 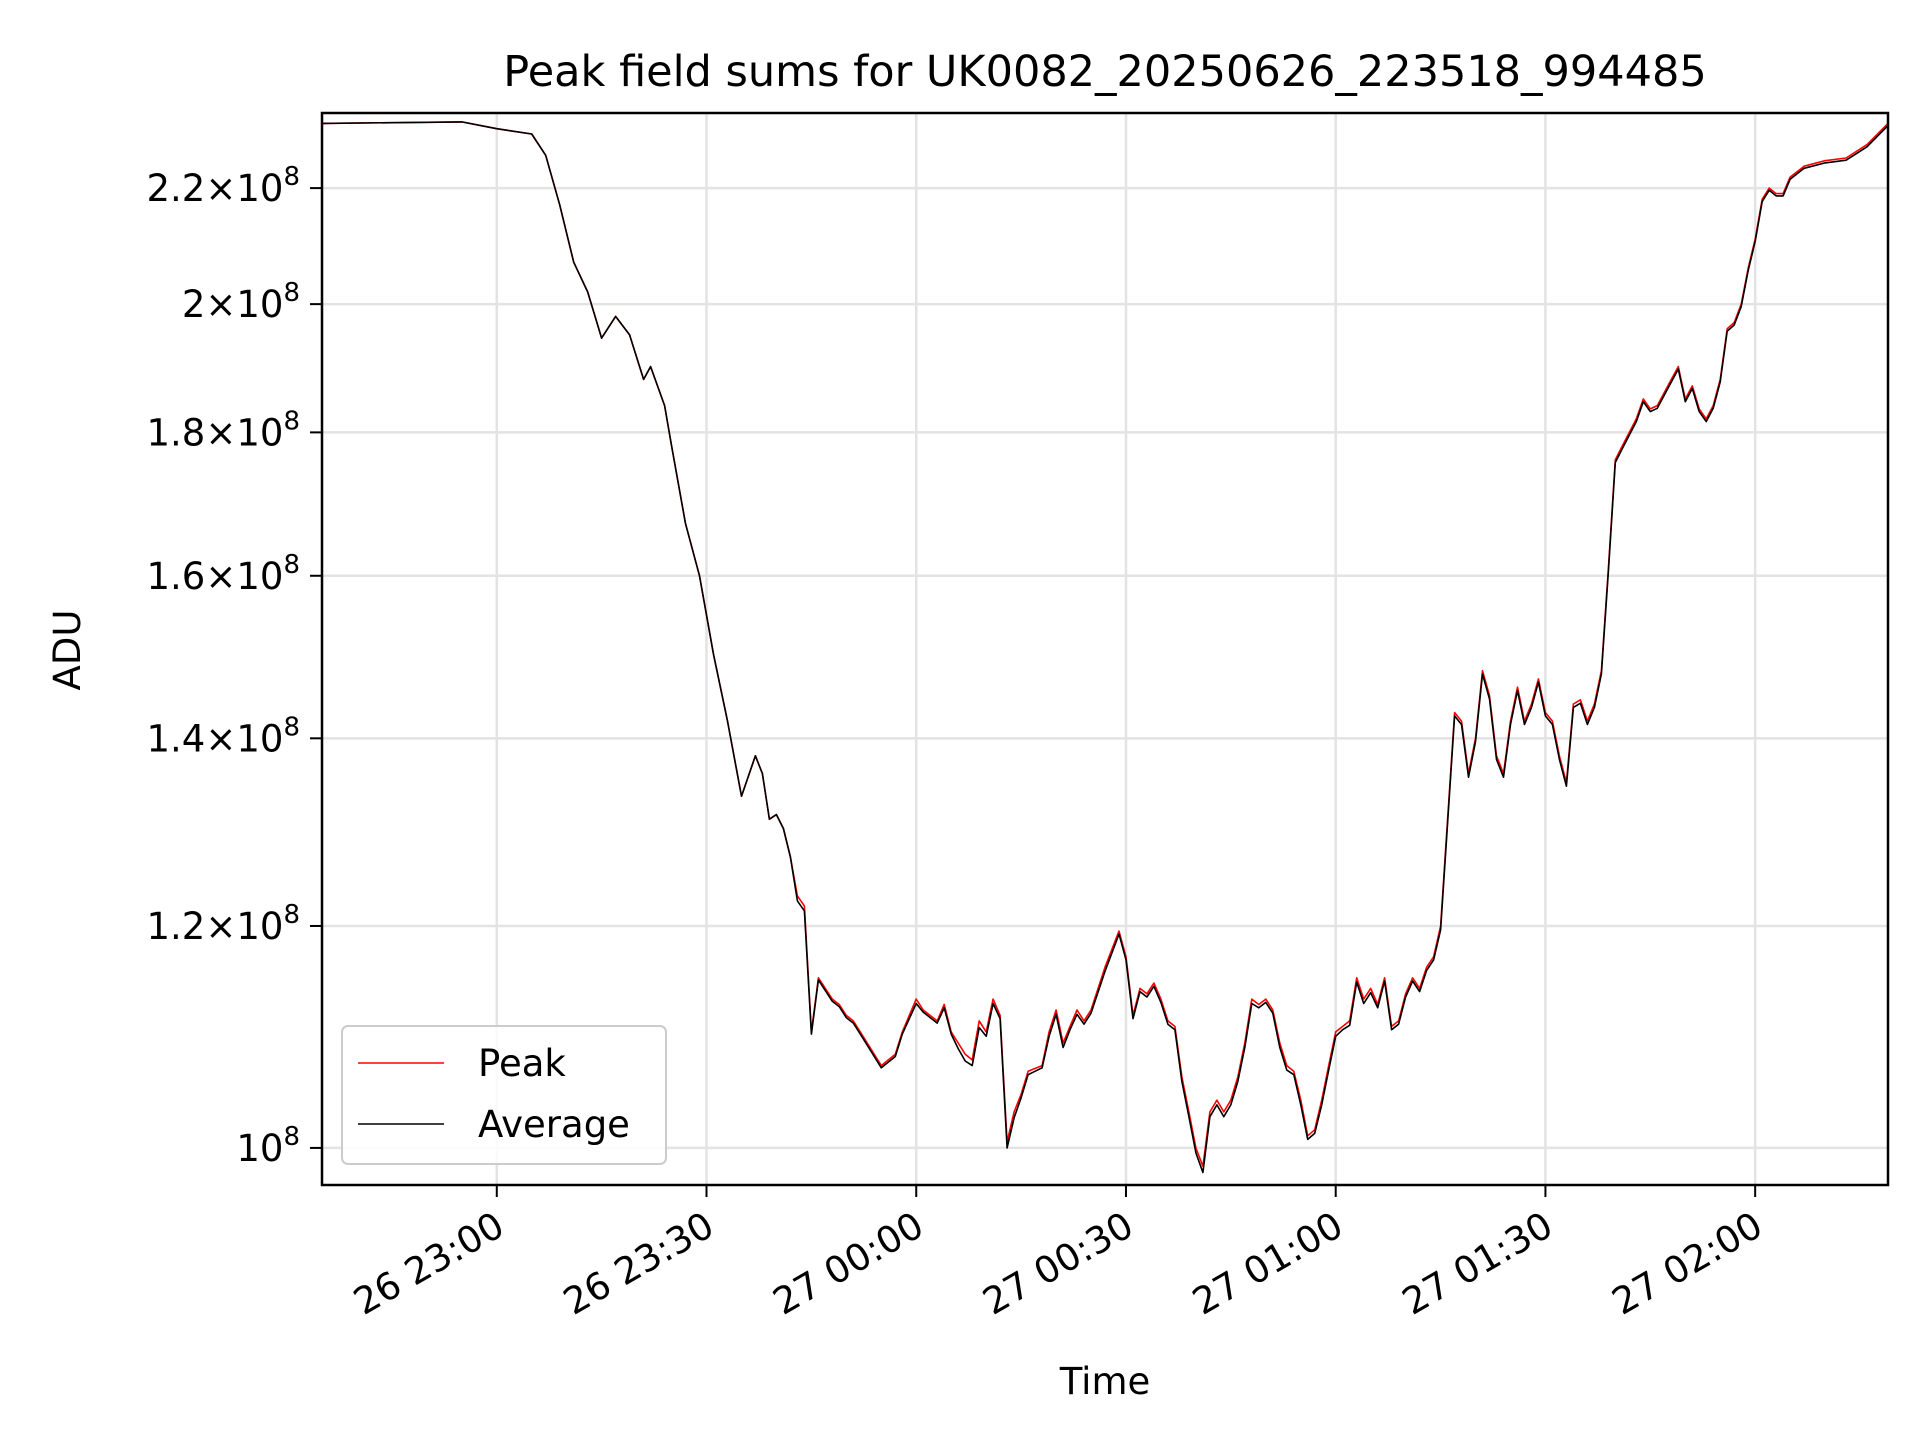 I want to click on legend: Peak Average, so click(x=504, y=1095).